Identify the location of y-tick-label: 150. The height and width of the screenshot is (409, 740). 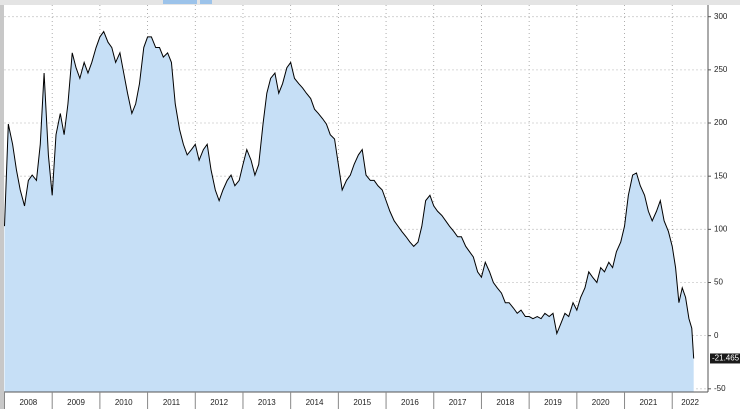
(721, 175).